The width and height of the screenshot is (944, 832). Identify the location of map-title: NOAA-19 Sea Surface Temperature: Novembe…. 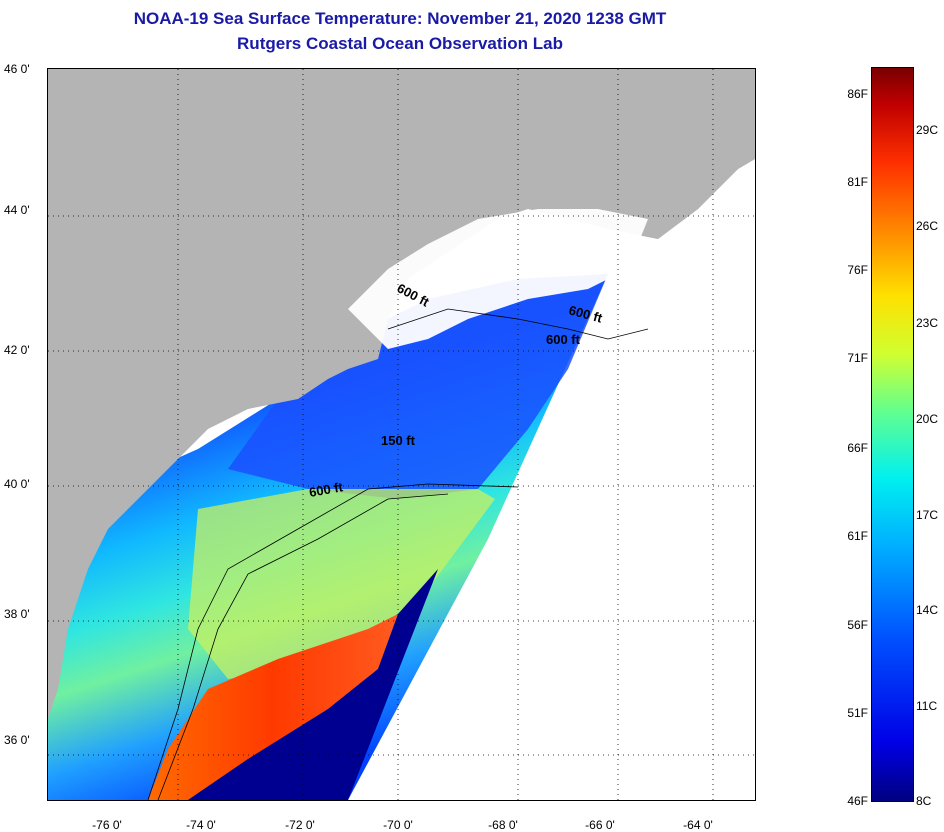
(400, 18).